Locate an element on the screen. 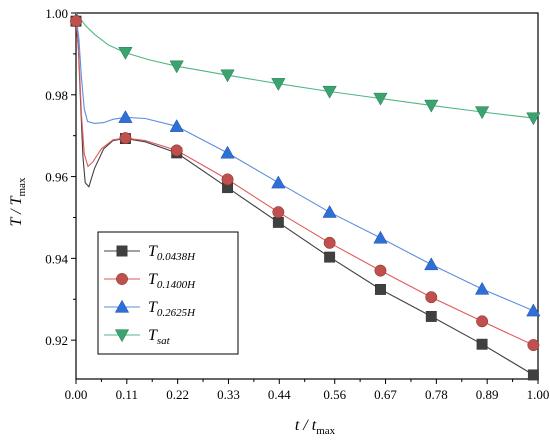 The width and height of the screenshot is (550, 441). y-axis-title-main: T / T is located at coordinates (16, 210).